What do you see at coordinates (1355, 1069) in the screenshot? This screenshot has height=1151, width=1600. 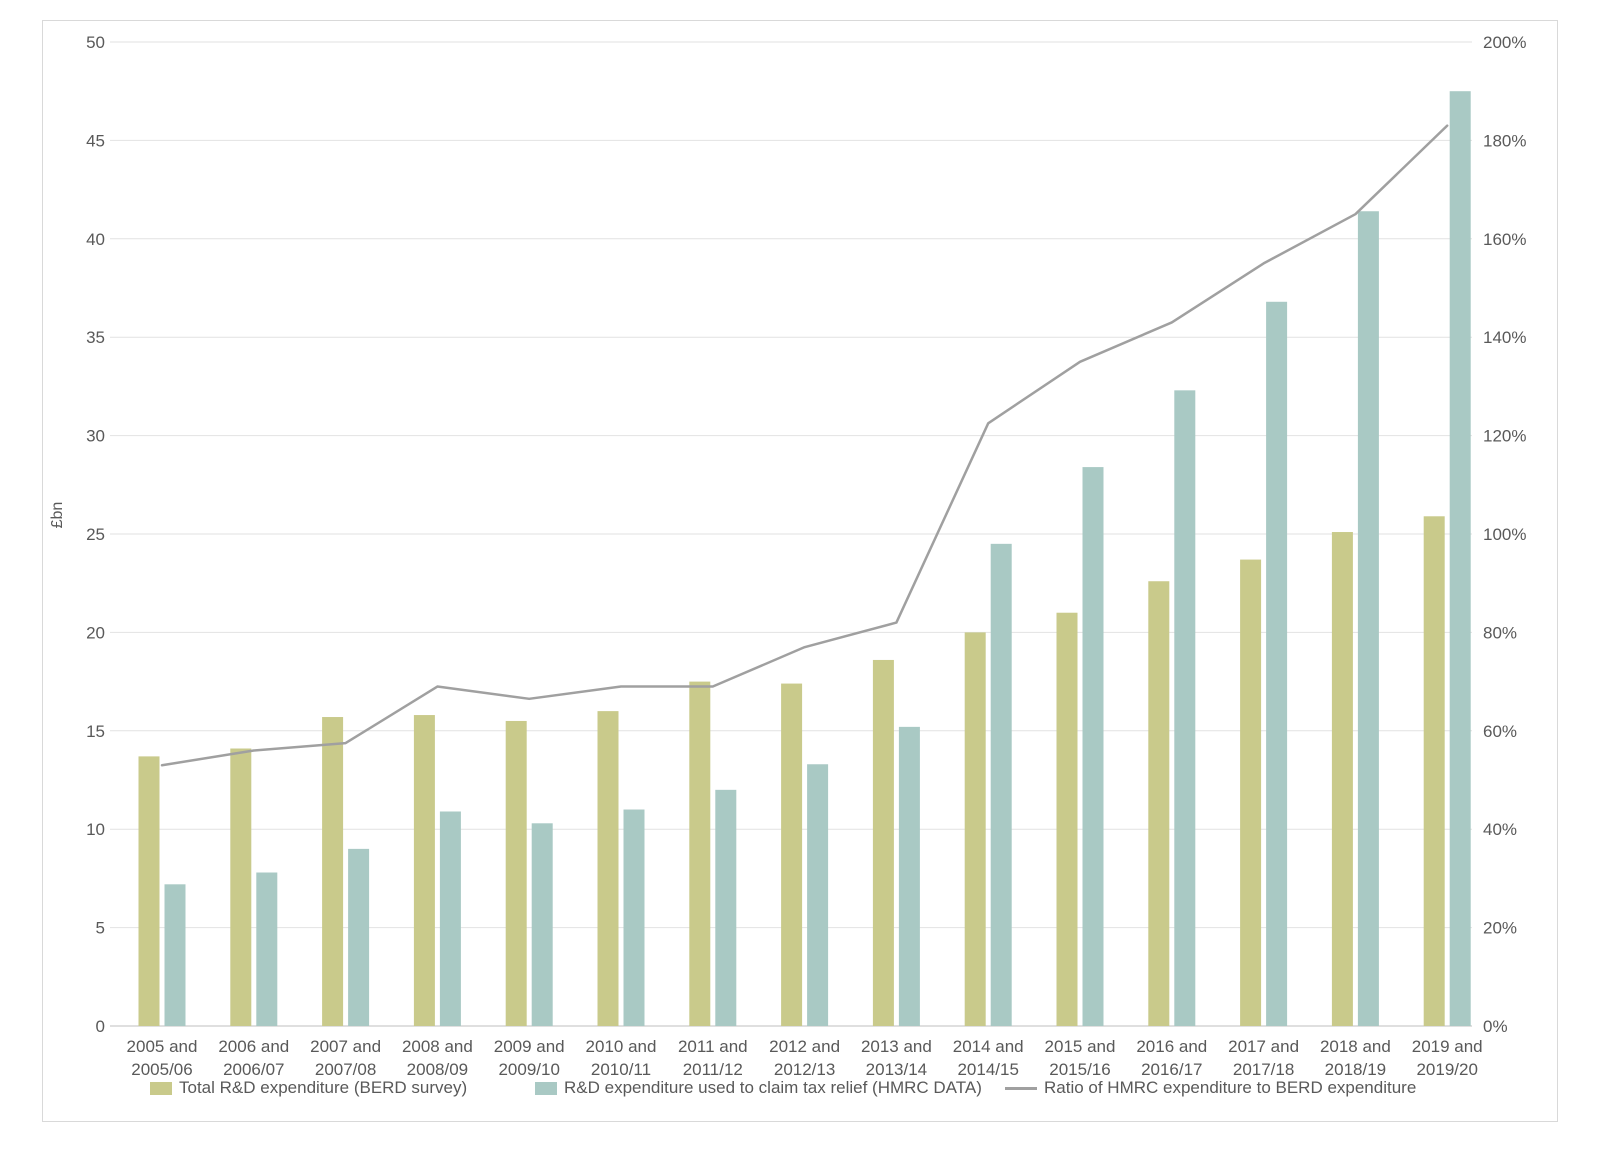 I see `x-axis-tick-line2: 2018/19` at bounding box center [1355, 1069].